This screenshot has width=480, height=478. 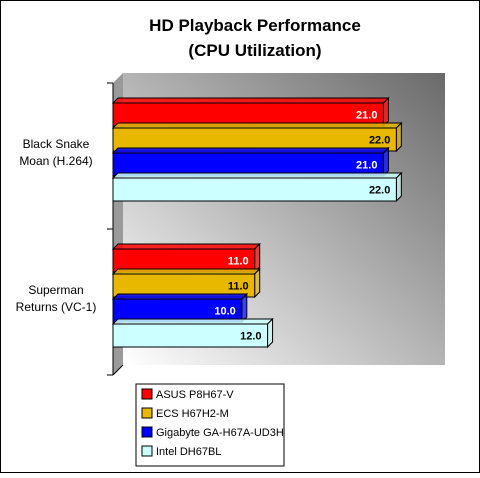 I want to click on category-label-1-line-0: Superman, so click(x=55, y=290).